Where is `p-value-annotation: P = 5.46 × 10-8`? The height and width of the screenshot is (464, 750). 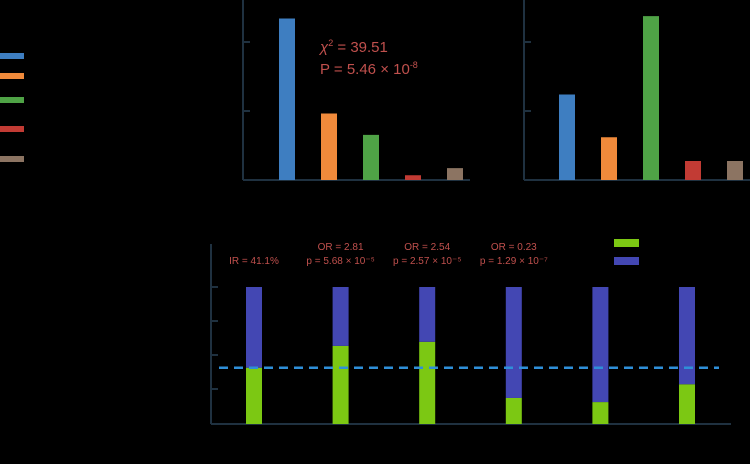 p-value-annotation: P = 5.46 × 10-8 is located at coordinates (369, 69).